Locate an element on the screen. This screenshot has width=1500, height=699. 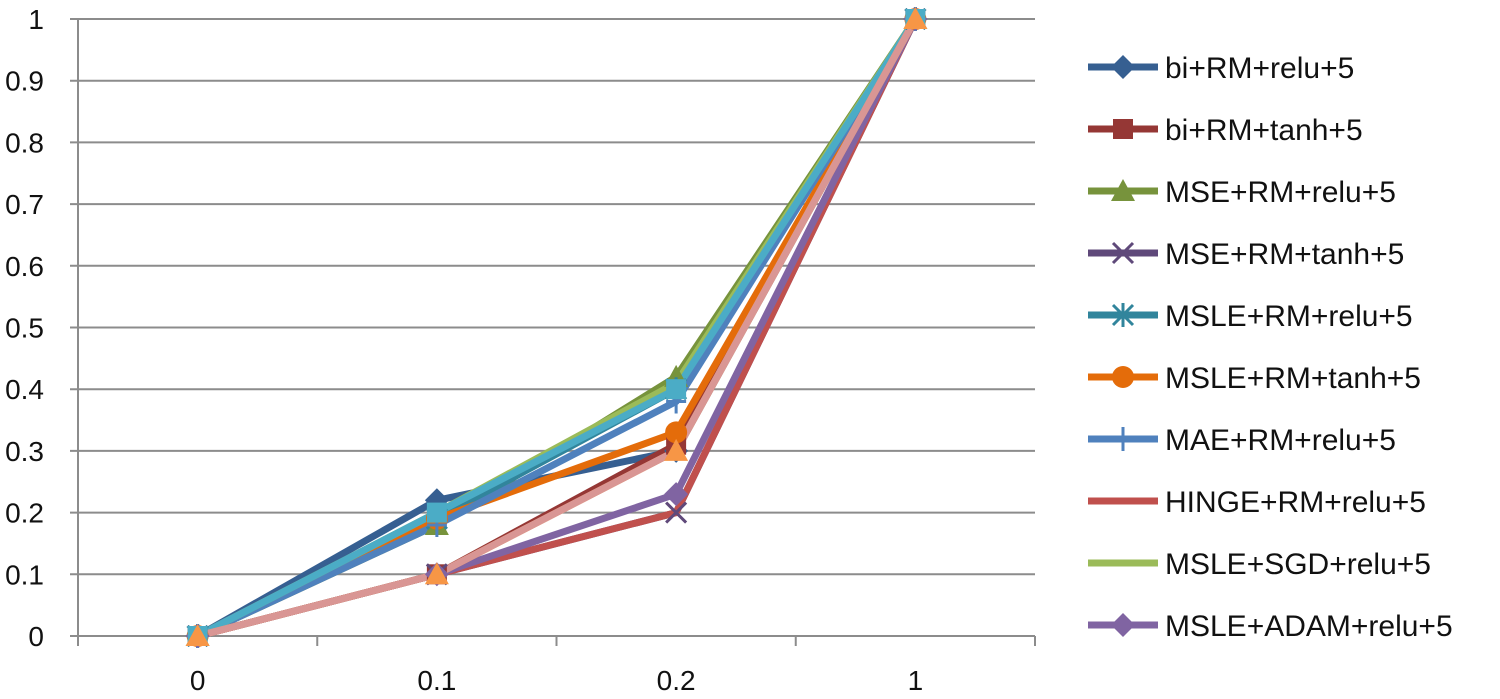
y-tick-label: 0 is located at coordinates (36, 636).